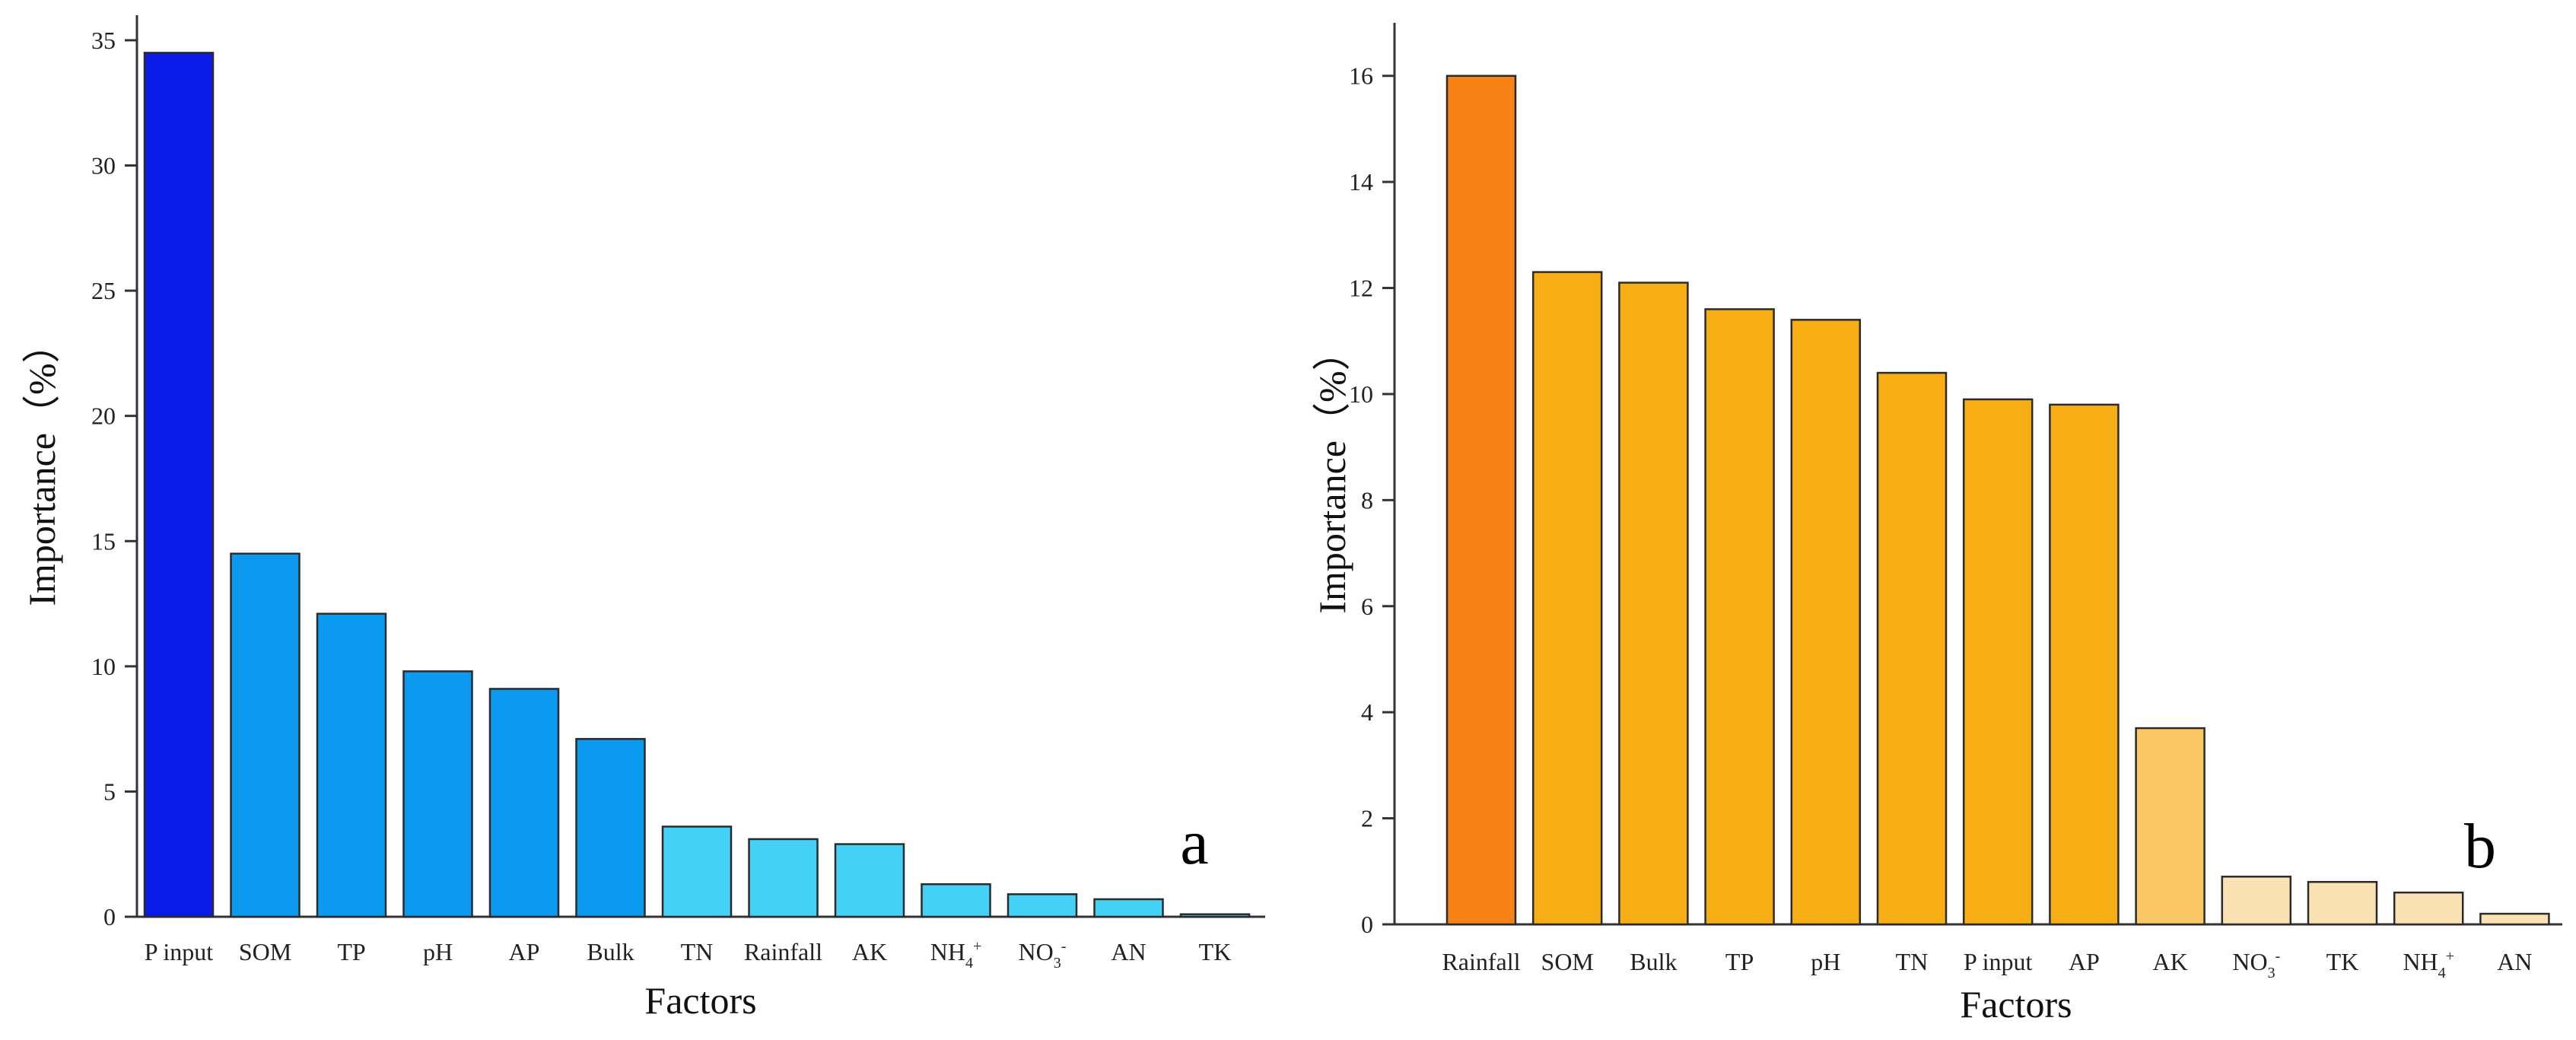 This screenshot has width=2576, height=1040. Describe the element at coordinates (103, 290) in the screenshot. I see `y-tick-label: 25` at that location.